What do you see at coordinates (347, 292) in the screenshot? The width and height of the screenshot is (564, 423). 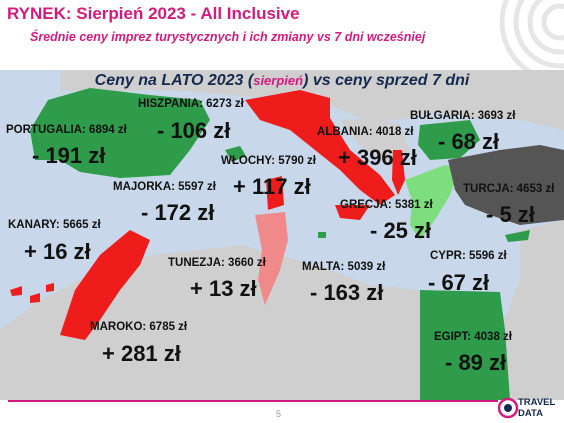 I see `change-malta: - 163 zł` at bounding box center [347, 292].